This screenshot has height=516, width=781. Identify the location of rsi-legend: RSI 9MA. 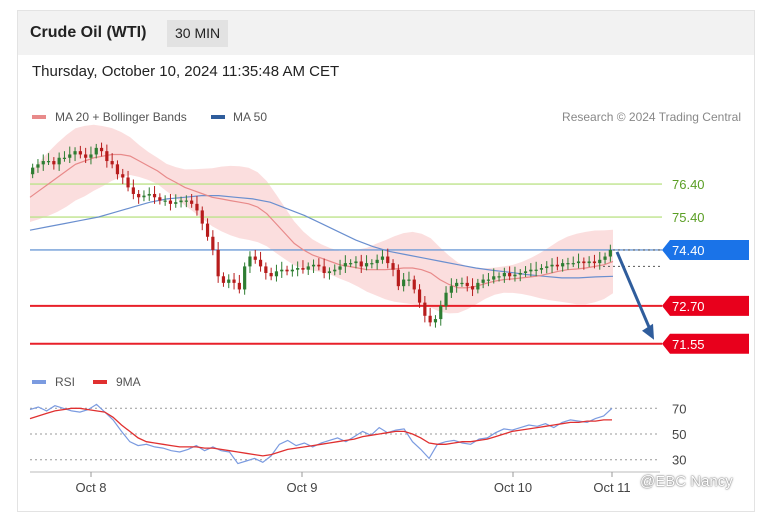
(86, 382).